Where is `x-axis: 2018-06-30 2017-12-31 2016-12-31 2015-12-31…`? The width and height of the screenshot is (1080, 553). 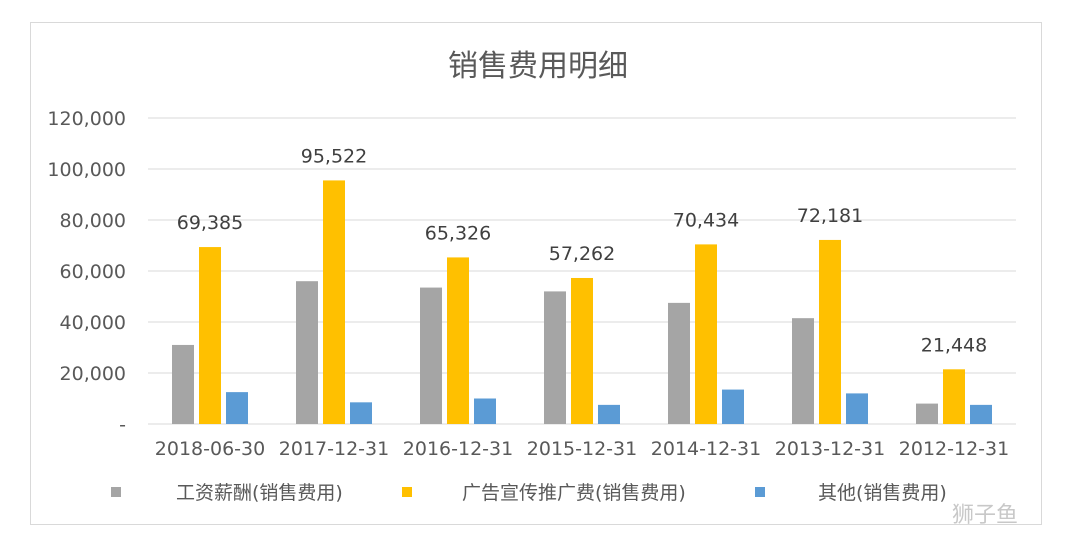 x-axis: 2018-06-30 2017-12-31 2016-12-31 2015-12-31… is located at coordinates (582, 449).